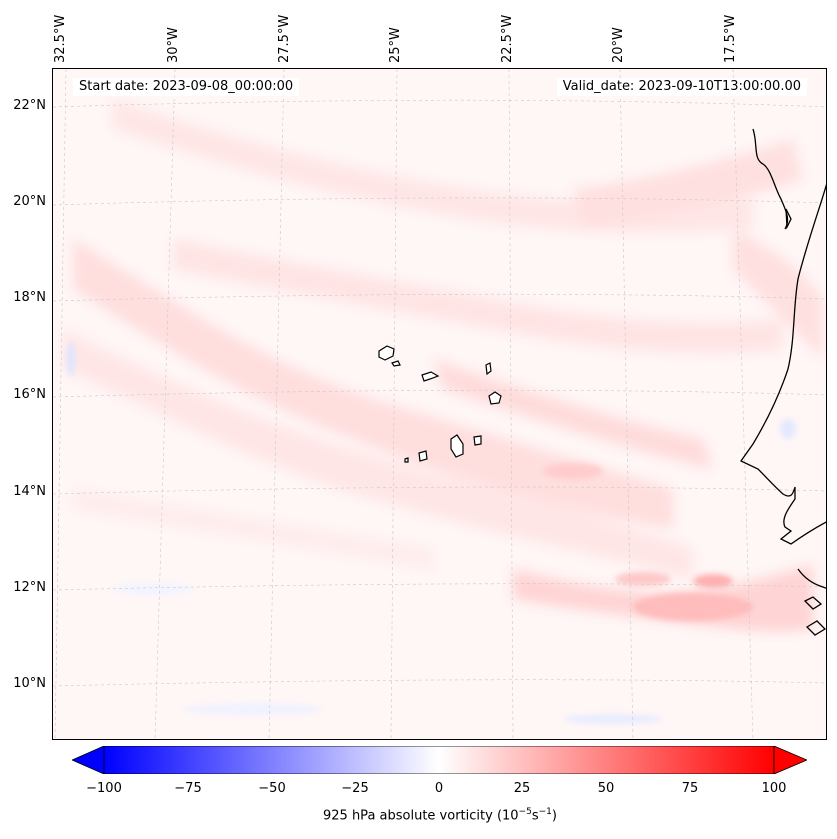 The height and width of the screenshot is (839, 837). Describe the element at coordinates (88, 760) in the screenshot. I see `colorbar-extend-low` at that location.